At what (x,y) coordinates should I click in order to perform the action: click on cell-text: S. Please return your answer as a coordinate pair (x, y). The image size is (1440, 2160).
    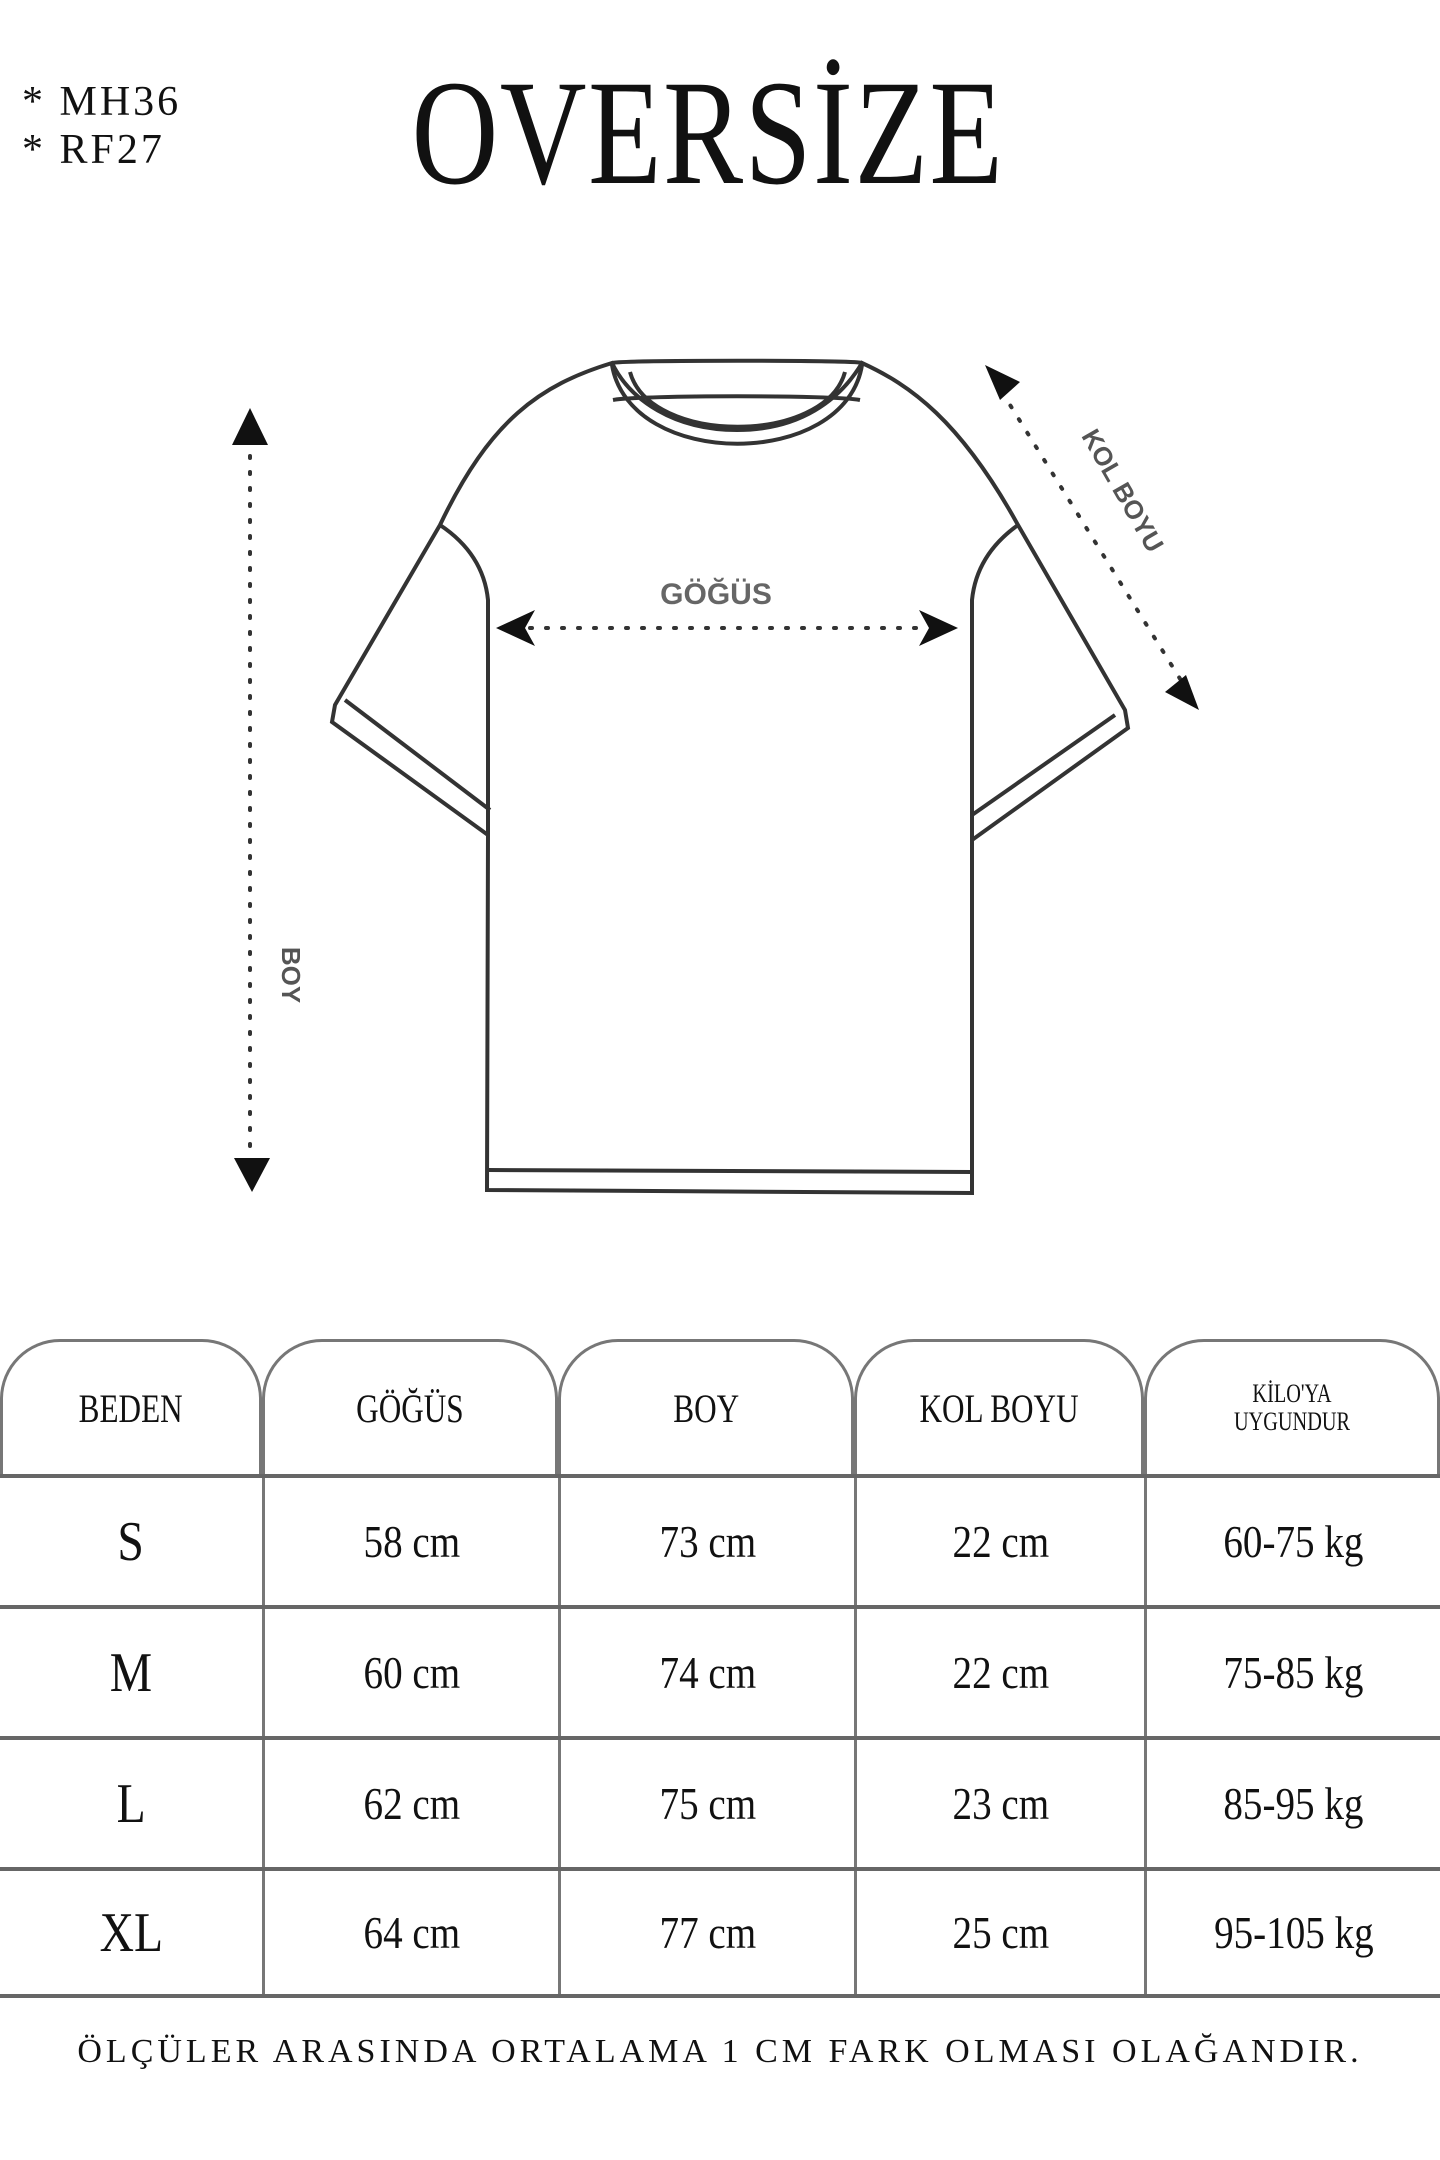
    Looking at the image, I should click on (131, 1541).